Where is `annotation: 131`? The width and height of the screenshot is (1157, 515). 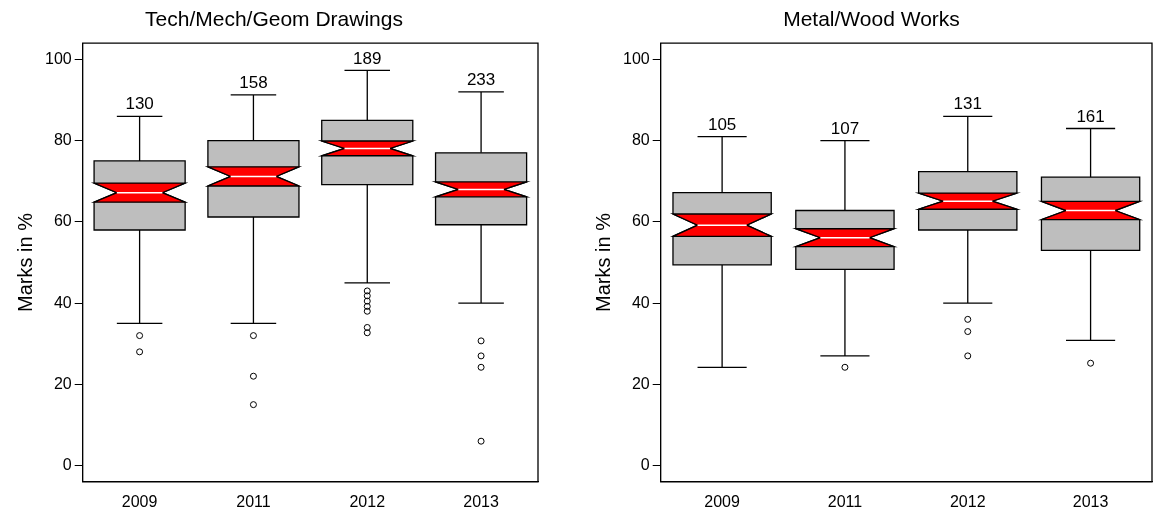 annotation: 131 is located at coordinates (967, 104).